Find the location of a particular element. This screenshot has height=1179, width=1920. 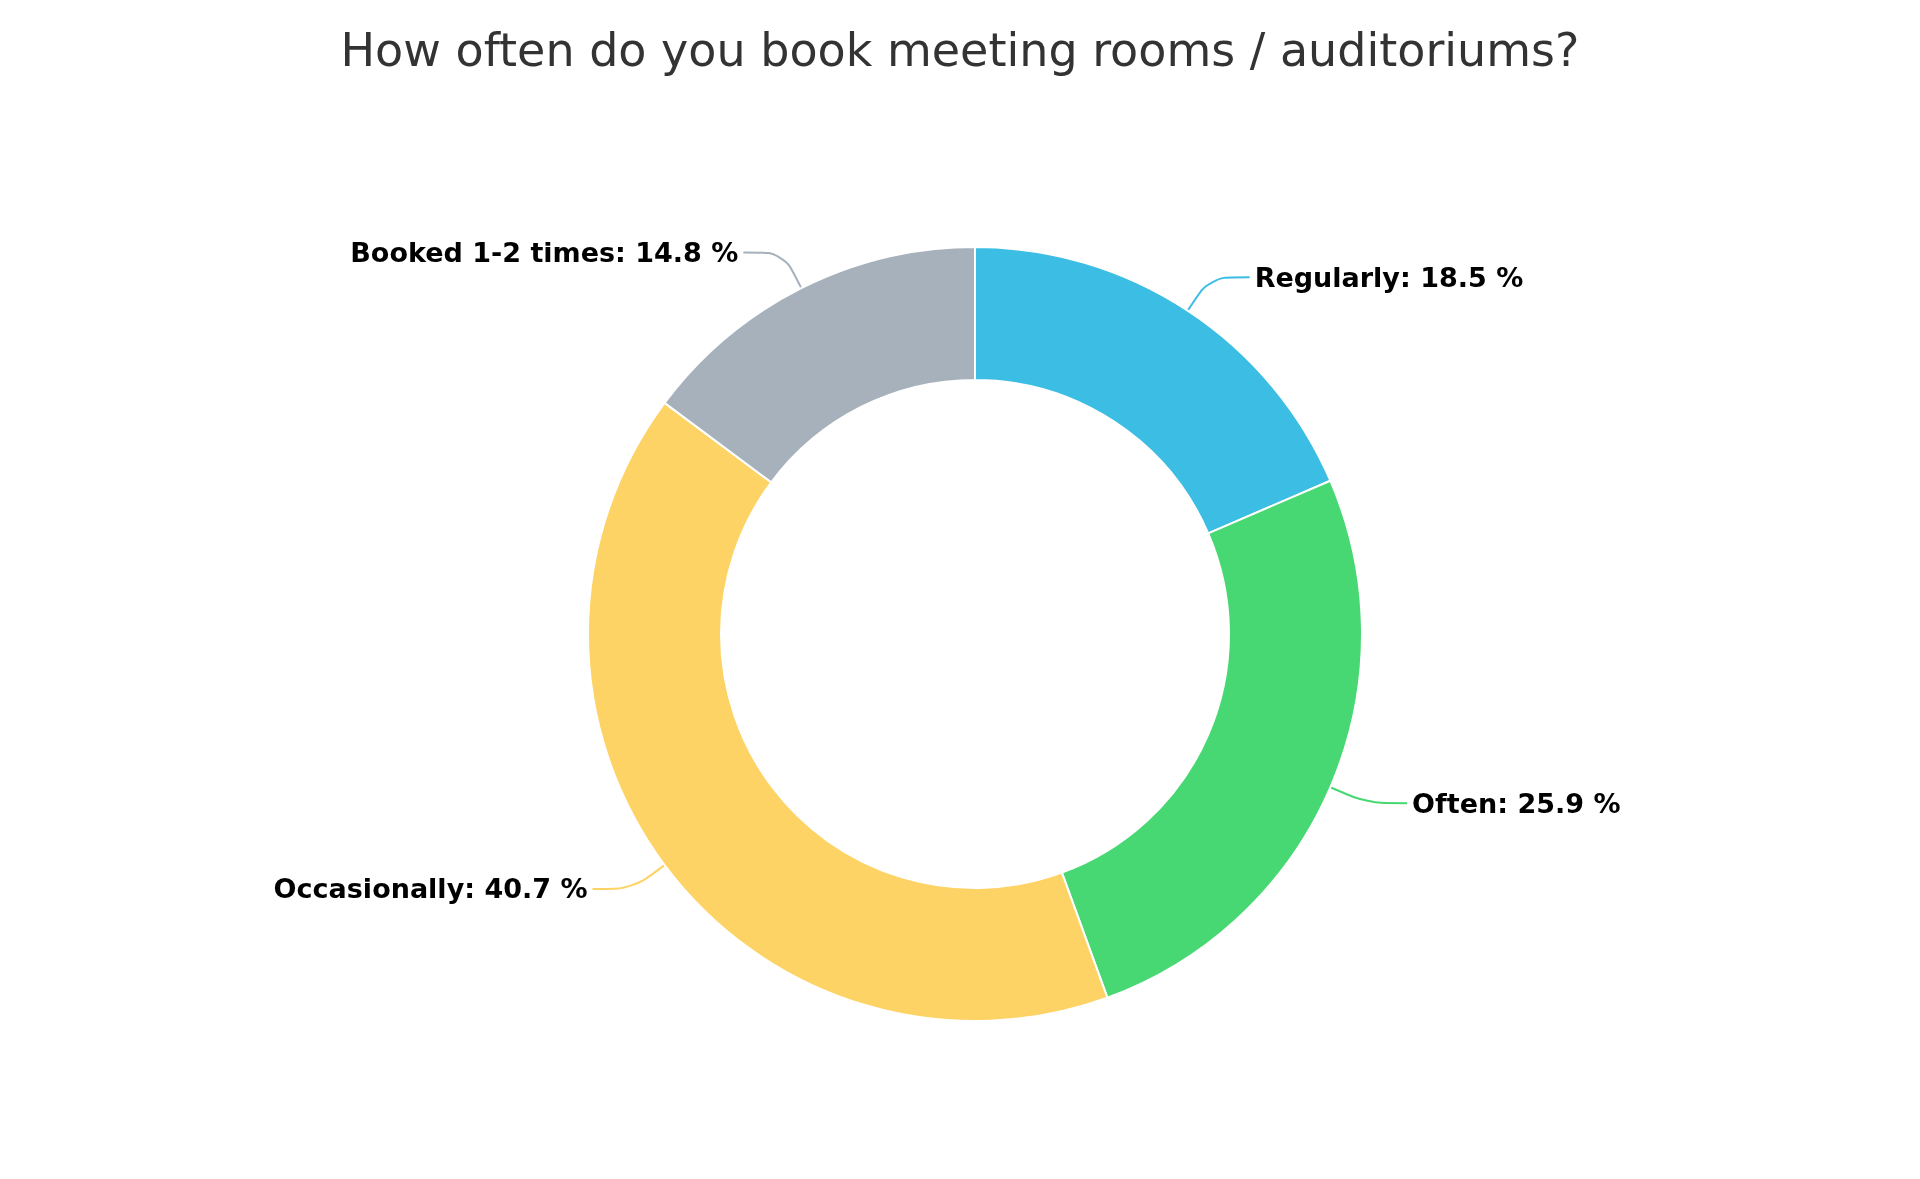

chart-title: How often do you book meeting rooms / auditoriums? is located at coordinates (960, 50).